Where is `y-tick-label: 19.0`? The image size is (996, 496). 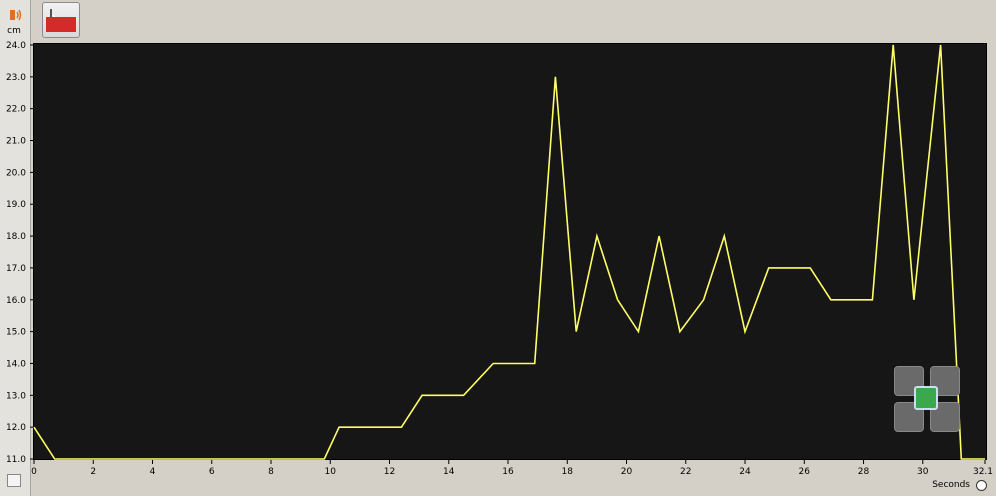 y-tick-label: 19.0 is located at coordinates (16, 205).